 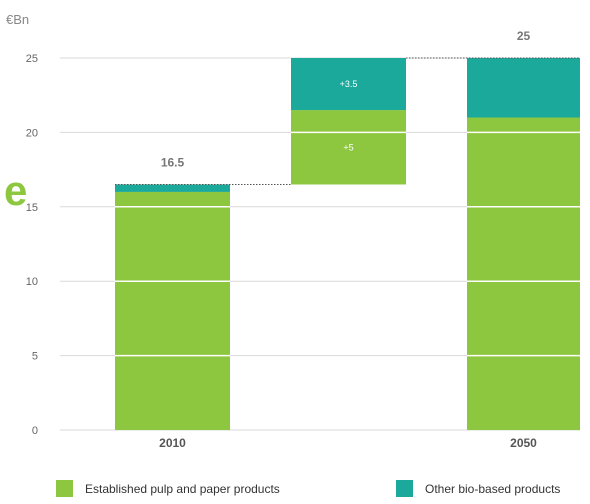 What do you see at coordinates (172, 310) in the screenshot?
I see `bar-segment-2010-established` at bounding box center [172, 310].